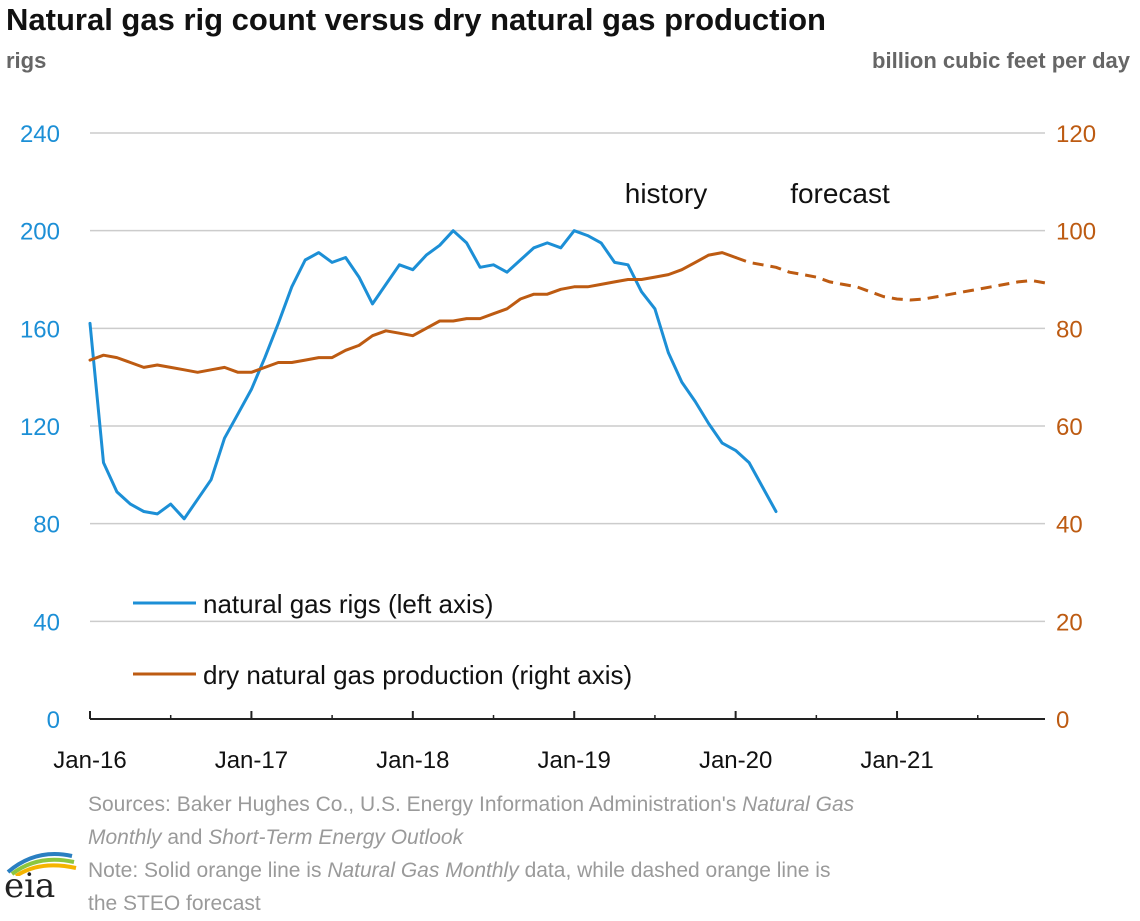  Describe the element at coordinates (896, 760) in the screenshot. I see `x-tick-label: Jan-21` at that location.